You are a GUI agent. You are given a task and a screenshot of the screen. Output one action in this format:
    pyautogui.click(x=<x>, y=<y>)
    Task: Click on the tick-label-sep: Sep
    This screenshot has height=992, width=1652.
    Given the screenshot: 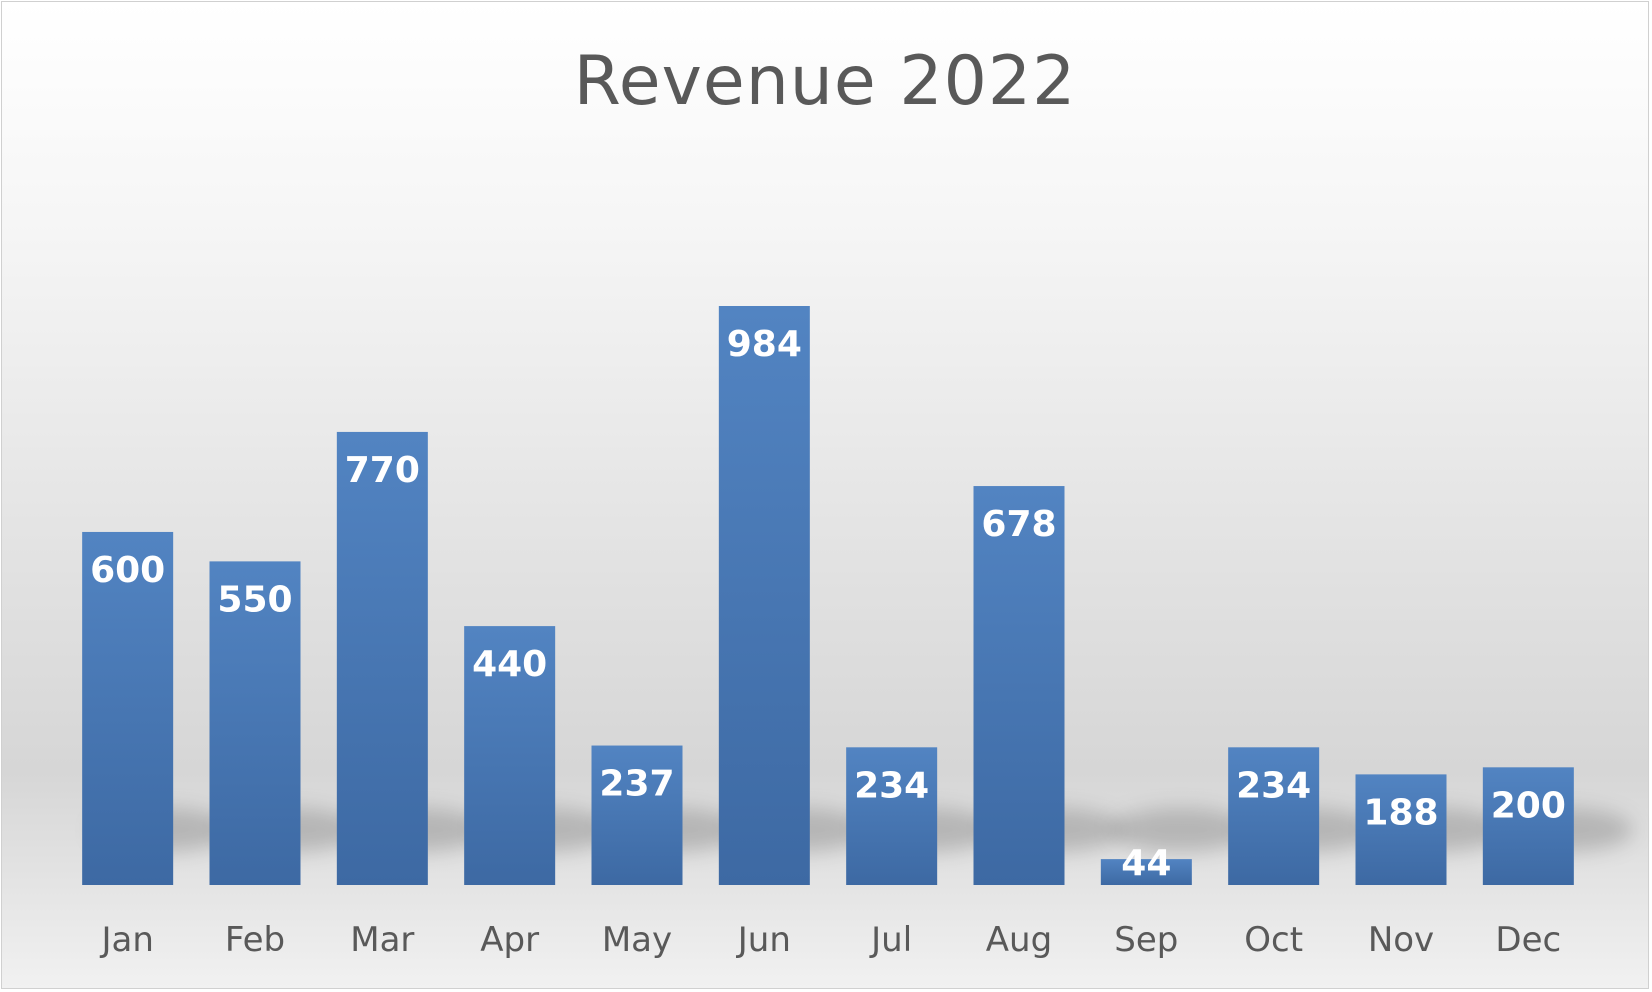 What is the action you would take?
    pyautogui.click(x=1146, y=940)
    